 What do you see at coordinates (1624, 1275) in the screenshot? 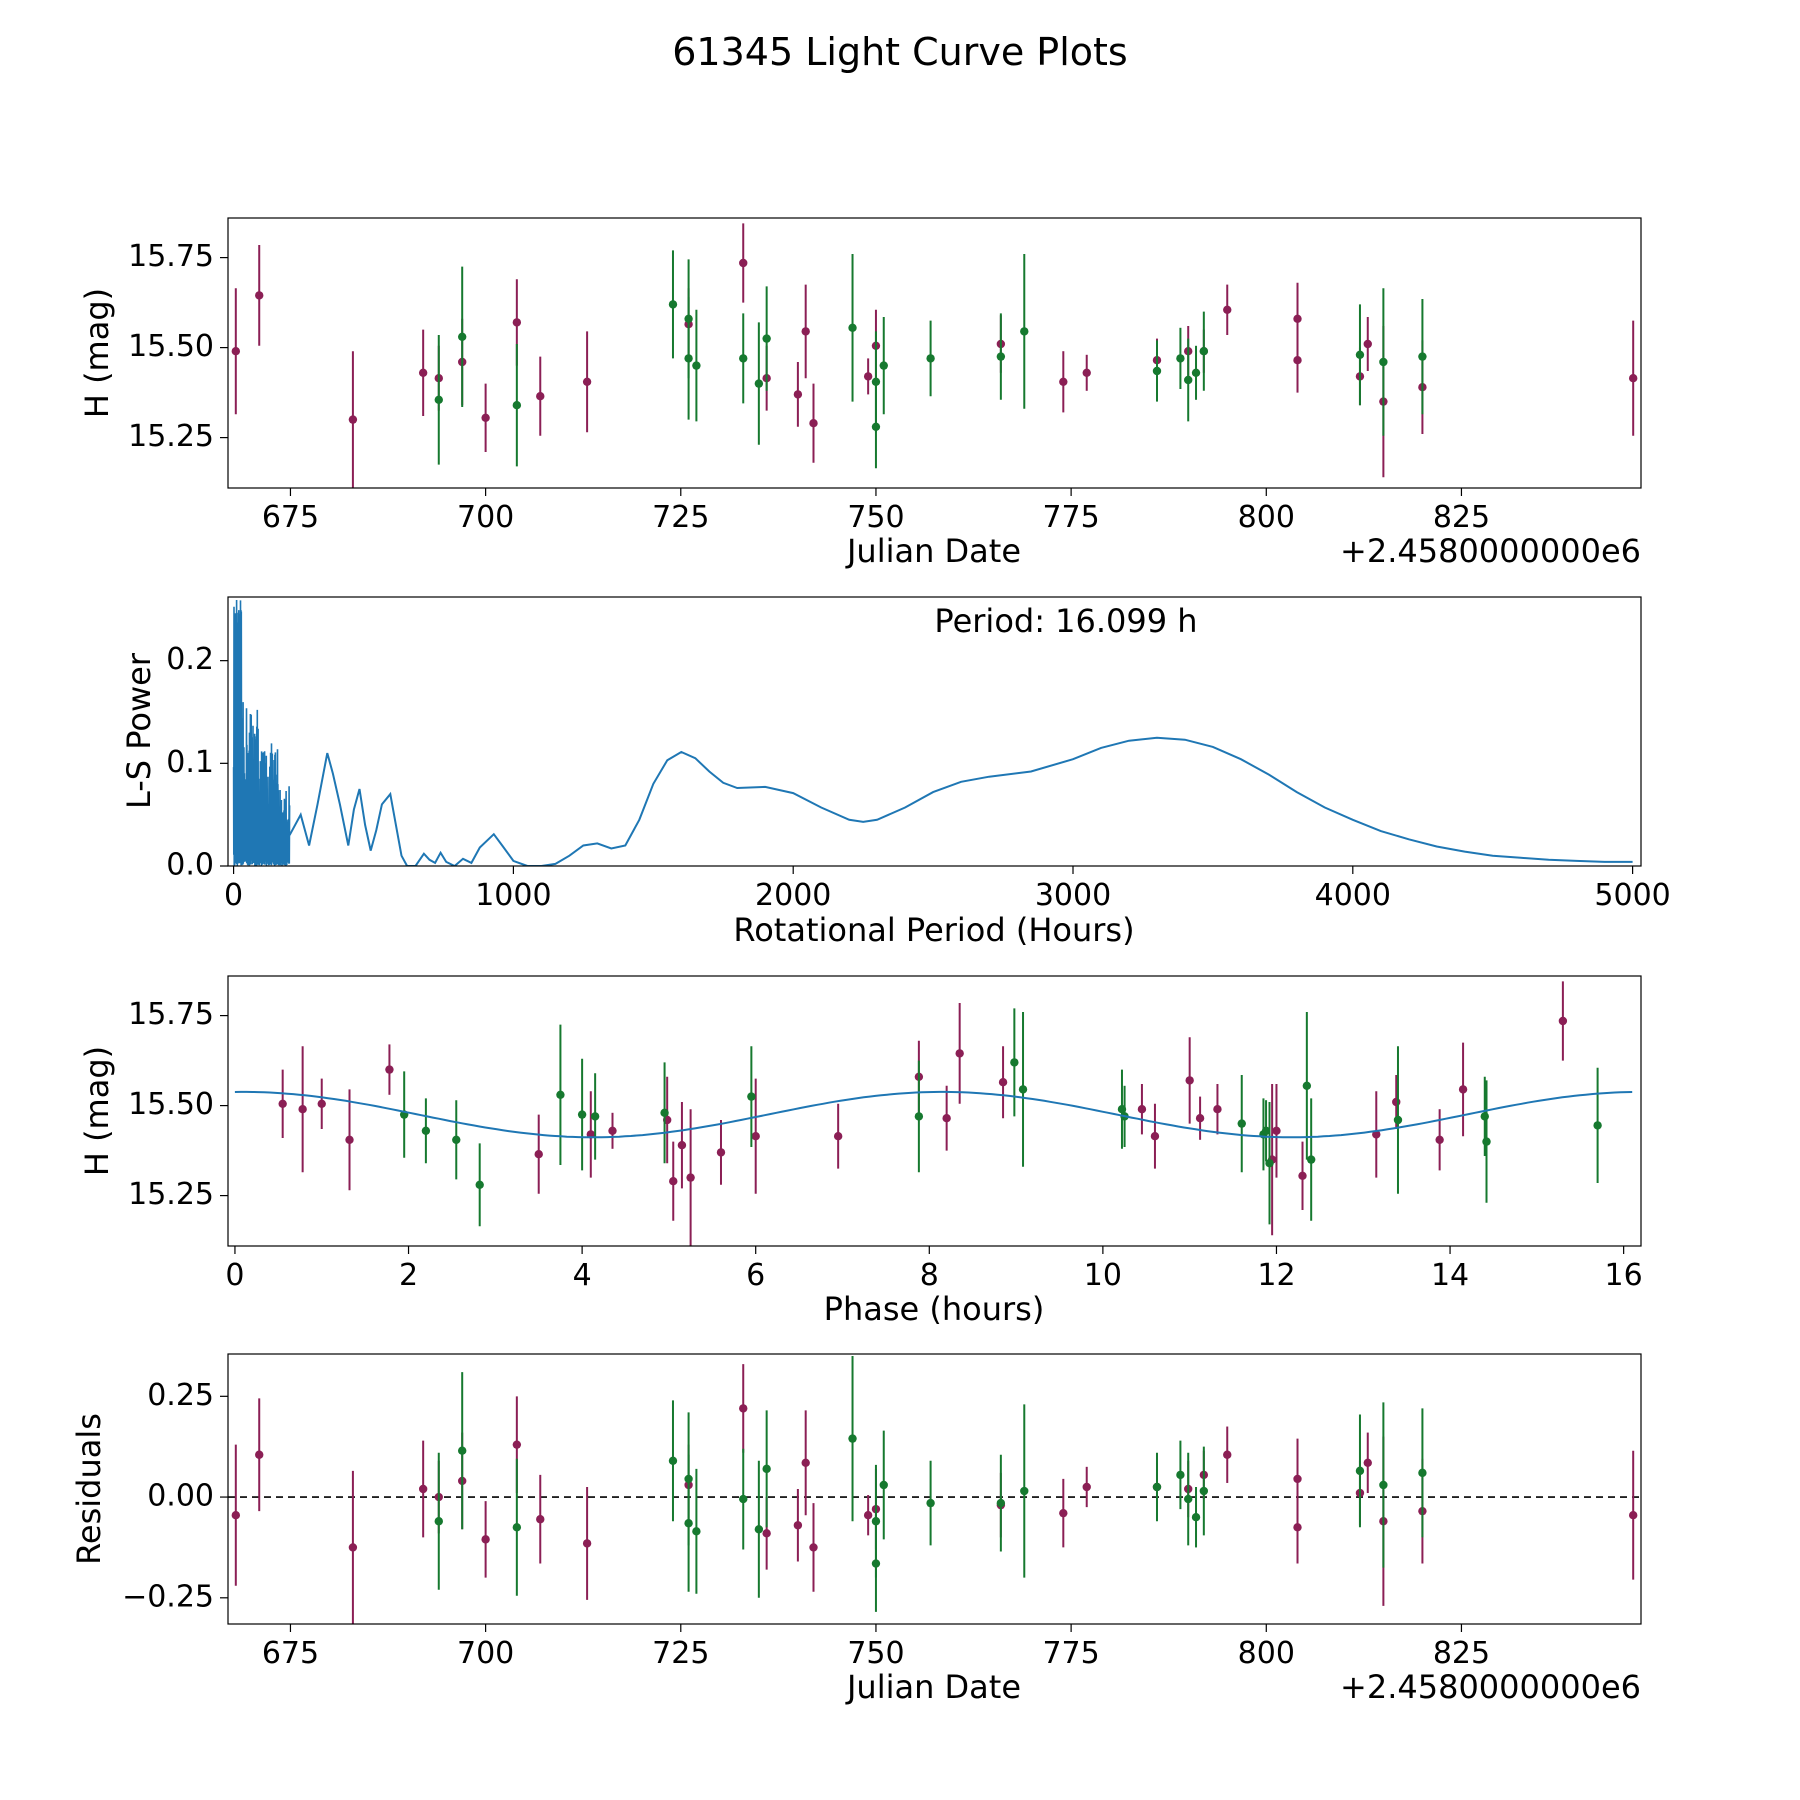
I see `phase-xtick-label: 16` at bounding box center [1624, 1275].